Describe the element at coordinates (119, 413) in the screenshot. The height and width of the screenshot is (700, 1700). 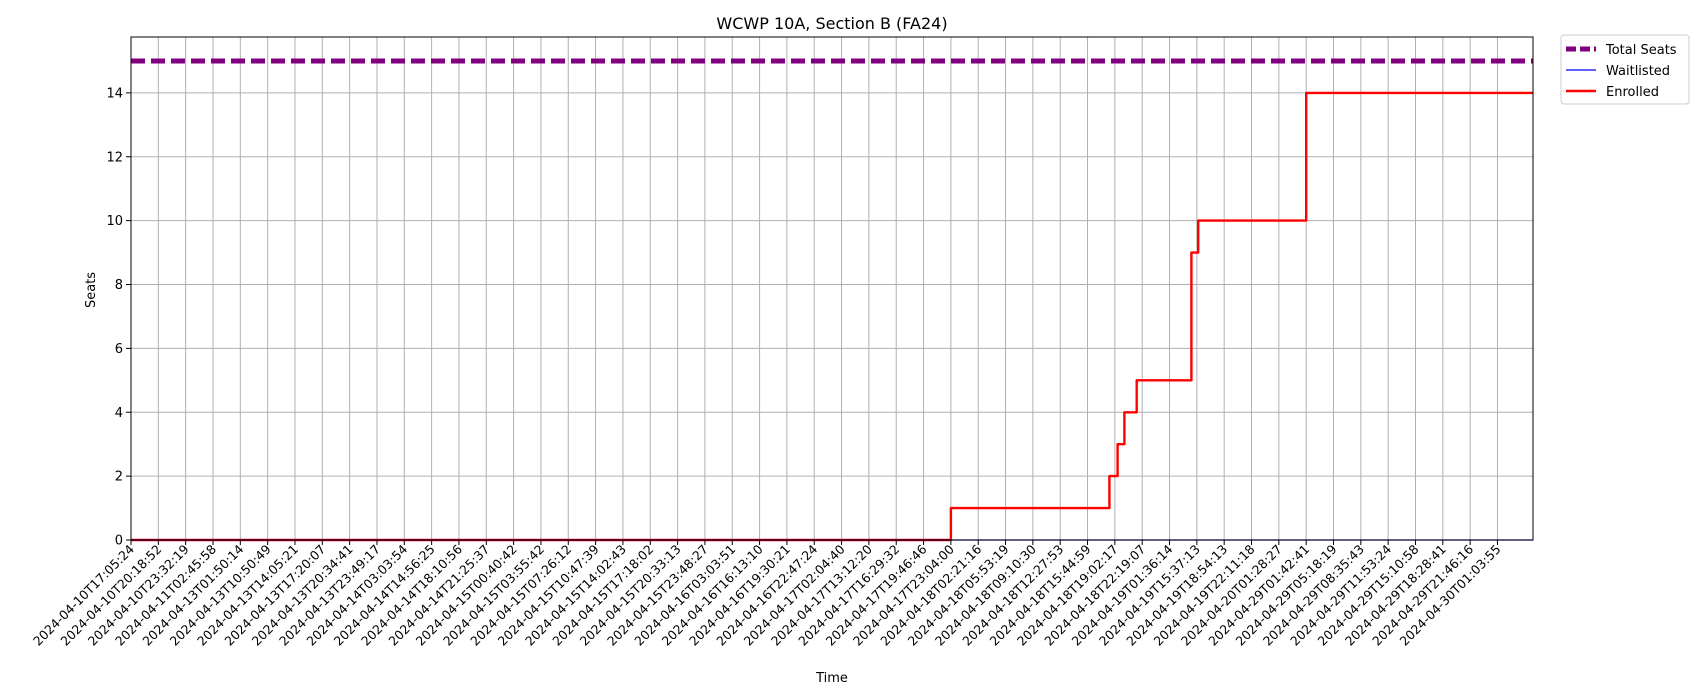
I see `y-tick-label: 4` at that location.